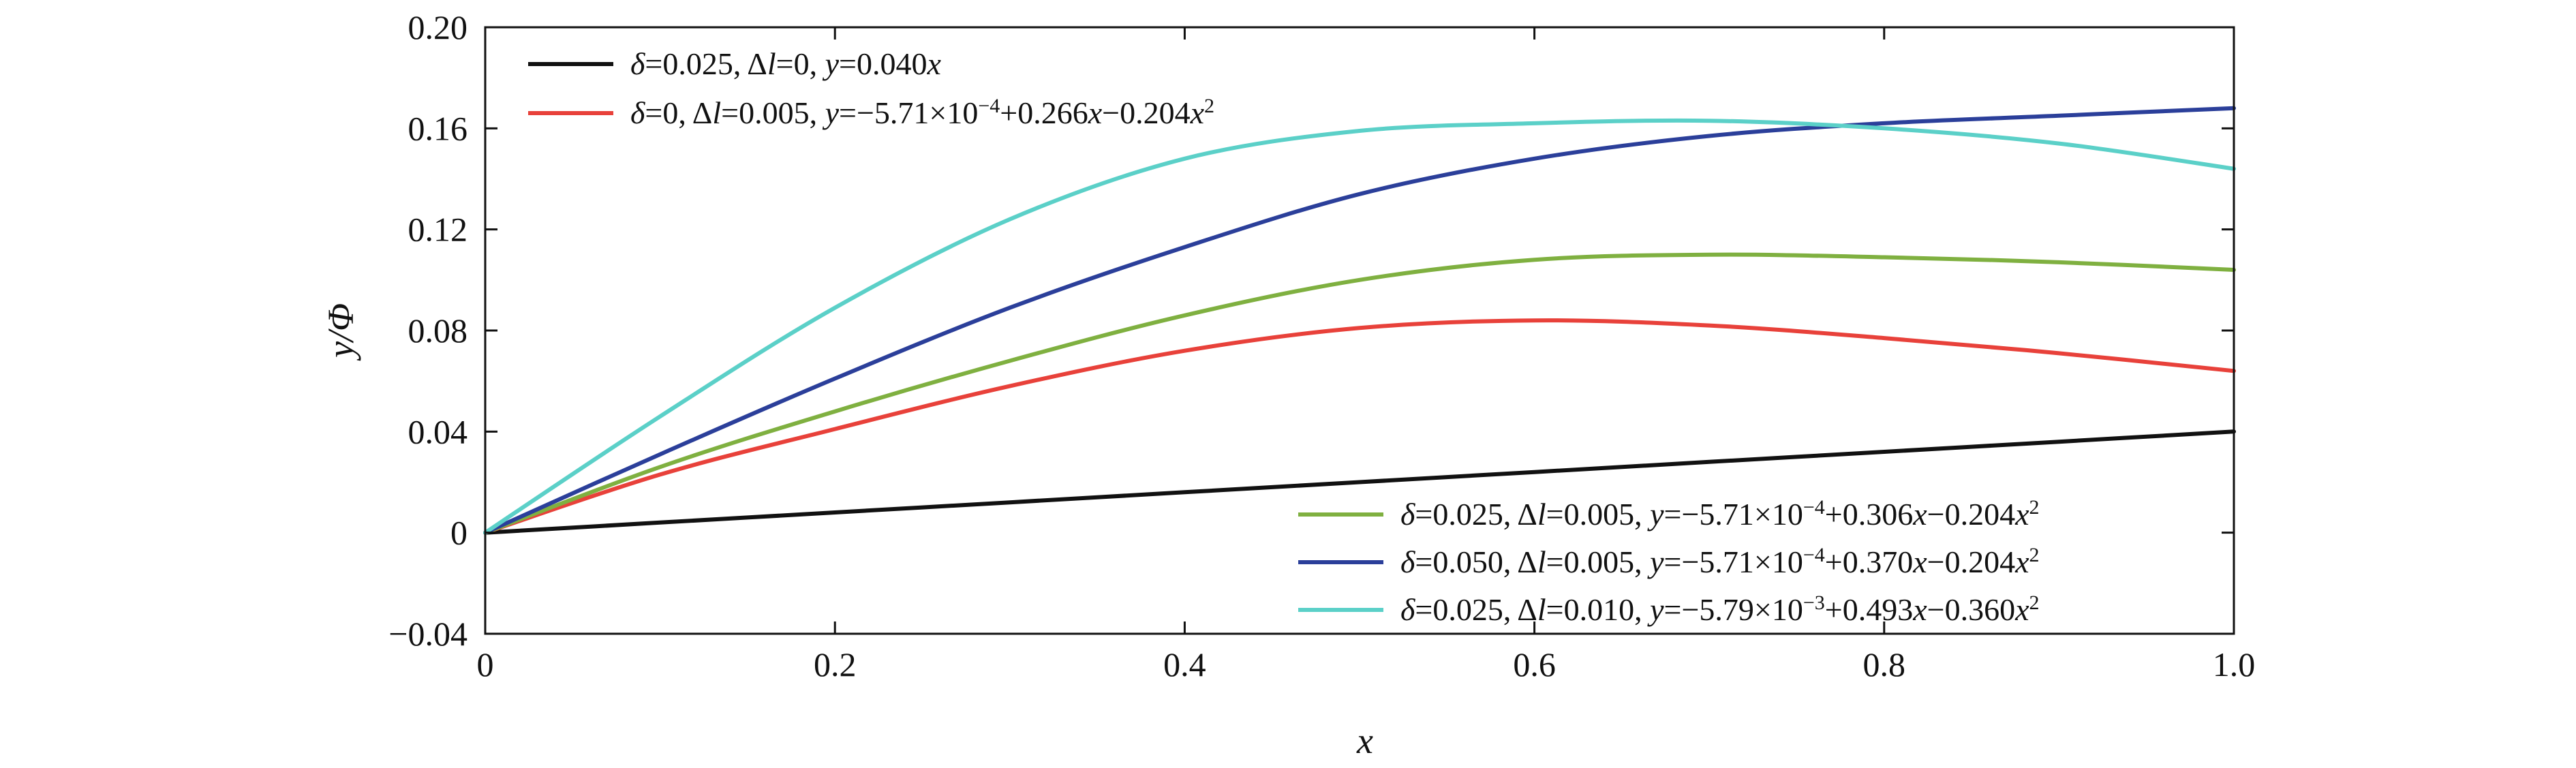 This screenshot has width=2576, height=768. What do you see at coordinates (438, 230) in the screenshot?
I see `y-tick-label: 0.12` at bounding box center [438, 230].